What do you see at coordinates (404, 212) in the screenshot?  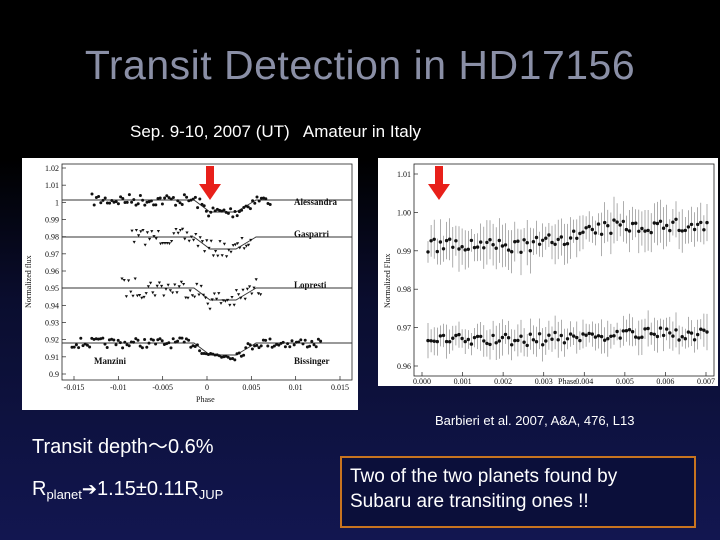 I see `right-ytick-label: 1.00` at bounding box center [404, 212].